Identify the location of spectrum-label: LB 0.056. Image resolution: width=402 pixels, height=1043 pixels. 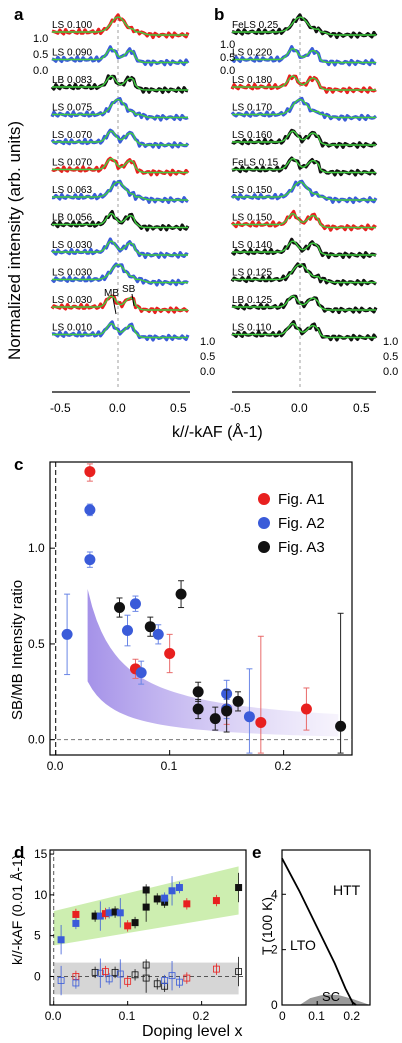
(72, 218).